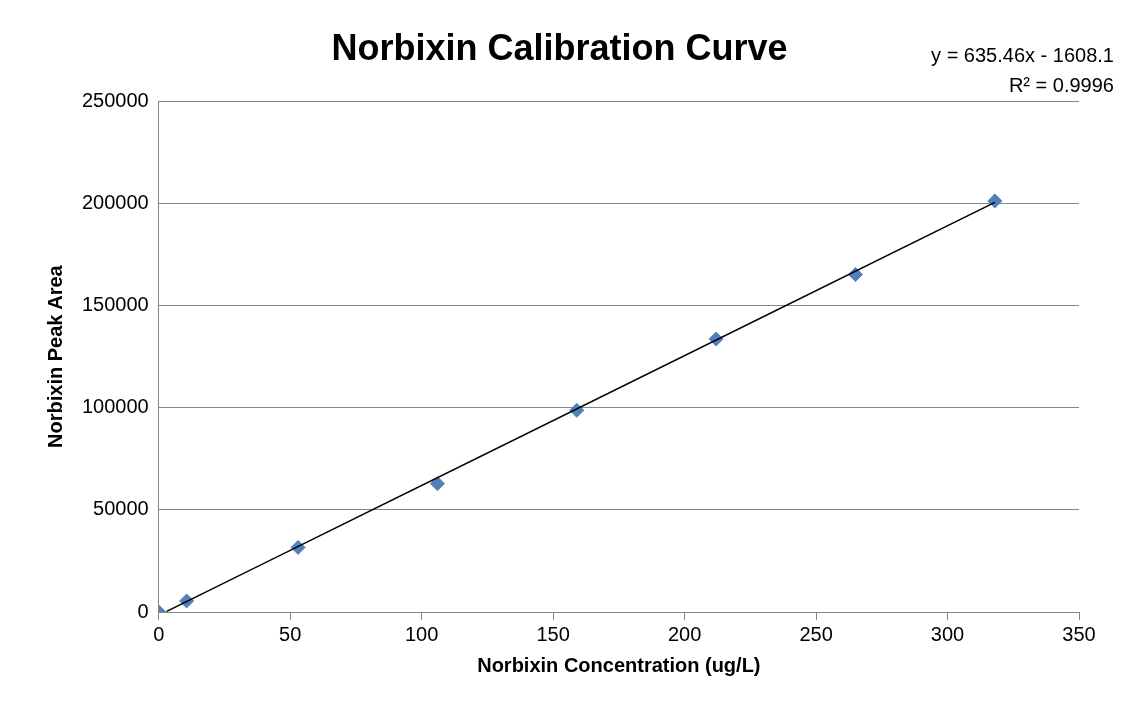  Describe the element at coordinates (115, 99) in the screenshot. I see `y-tick-label: 250000` at that location.